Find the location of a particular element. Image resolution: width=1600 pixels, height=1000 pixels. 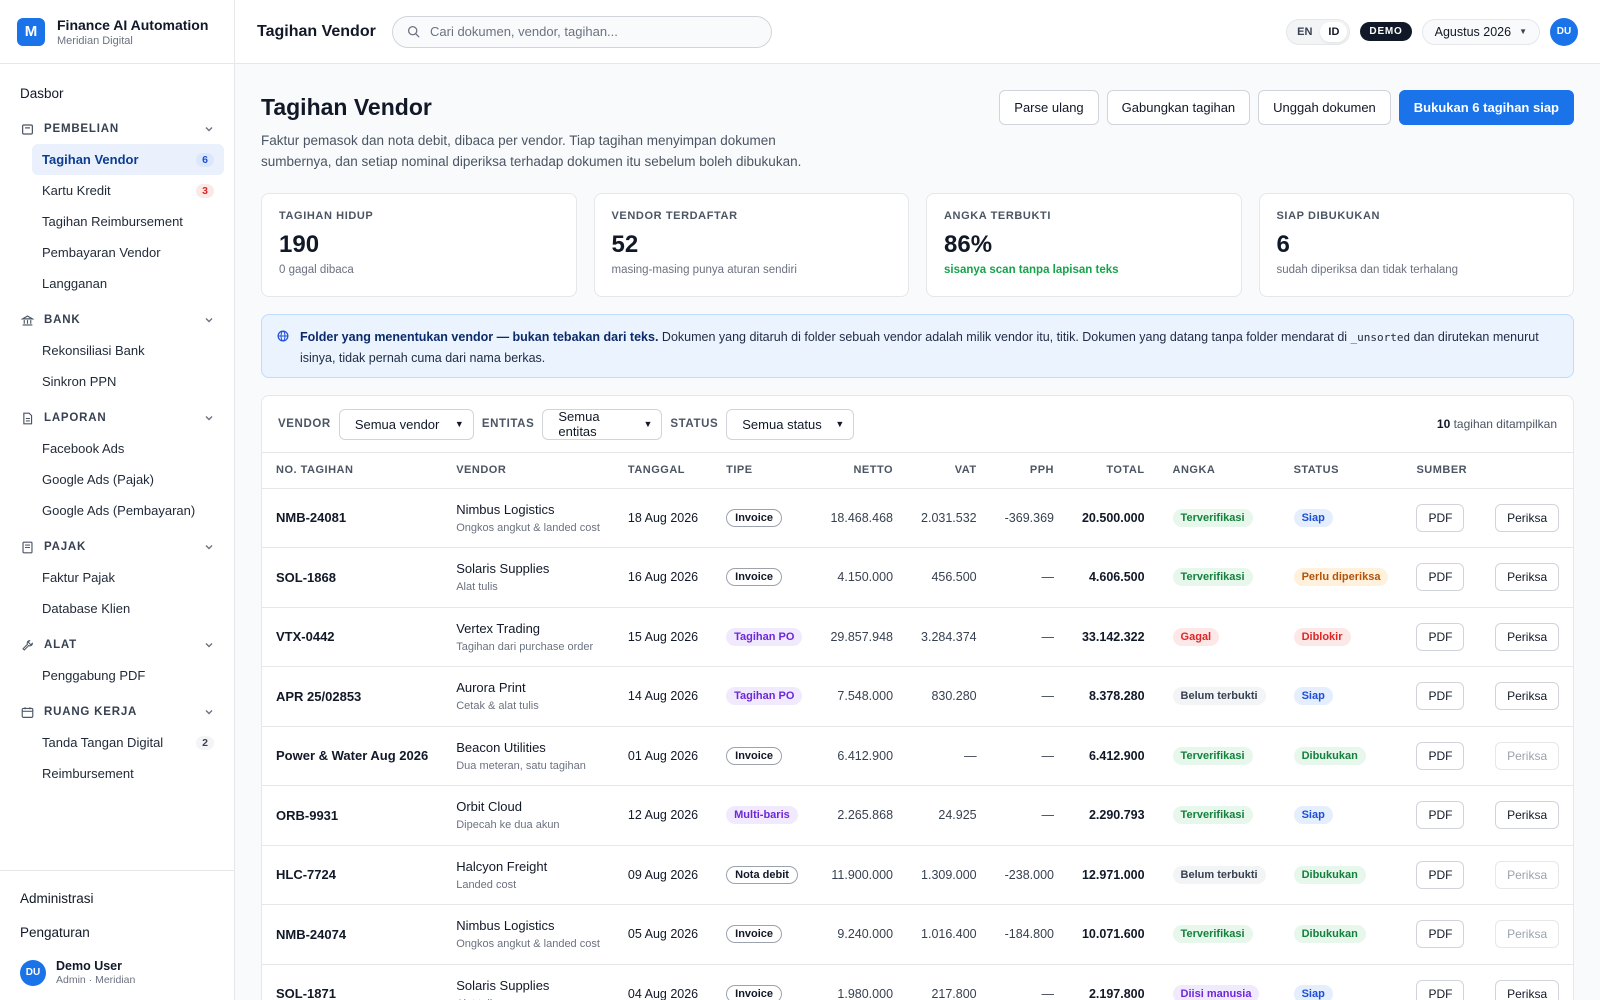

stat-value: 190 is located at coordinates (299, 244).